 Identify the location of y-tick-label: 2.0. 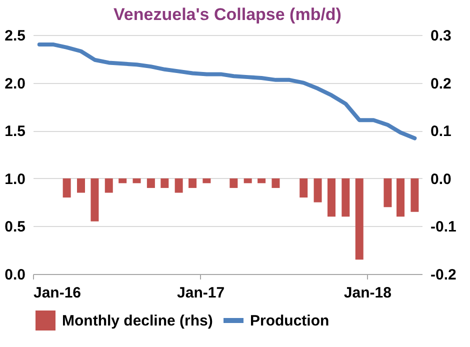
(15, 83).